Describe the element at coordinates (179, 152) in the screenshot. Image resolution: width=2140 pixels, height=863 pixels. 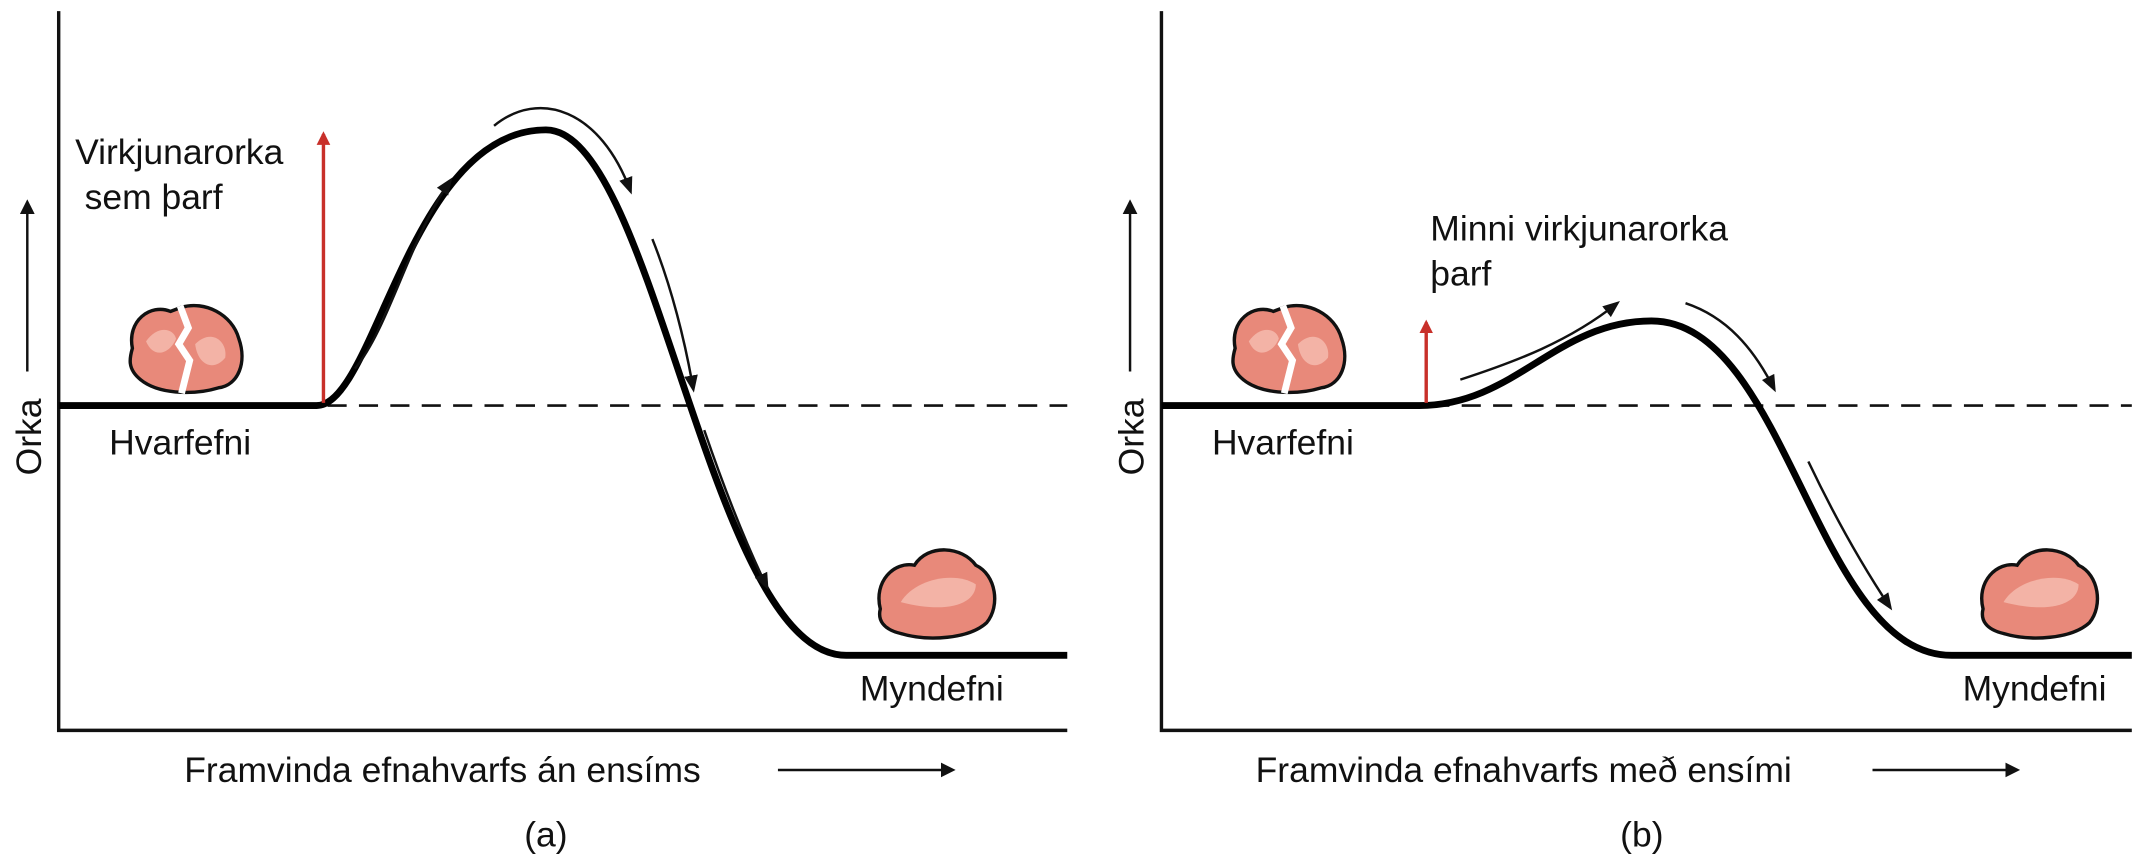
I see `annotation: Virkjunarorka` at that location.